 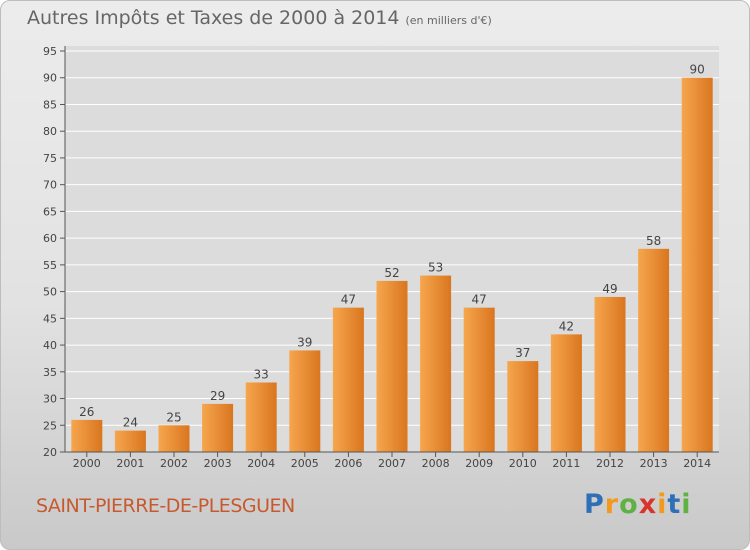 What do you see at coordinates (566, 326) in the screenshot?
I see `data-label: 42` at bounding box center [566, 326].